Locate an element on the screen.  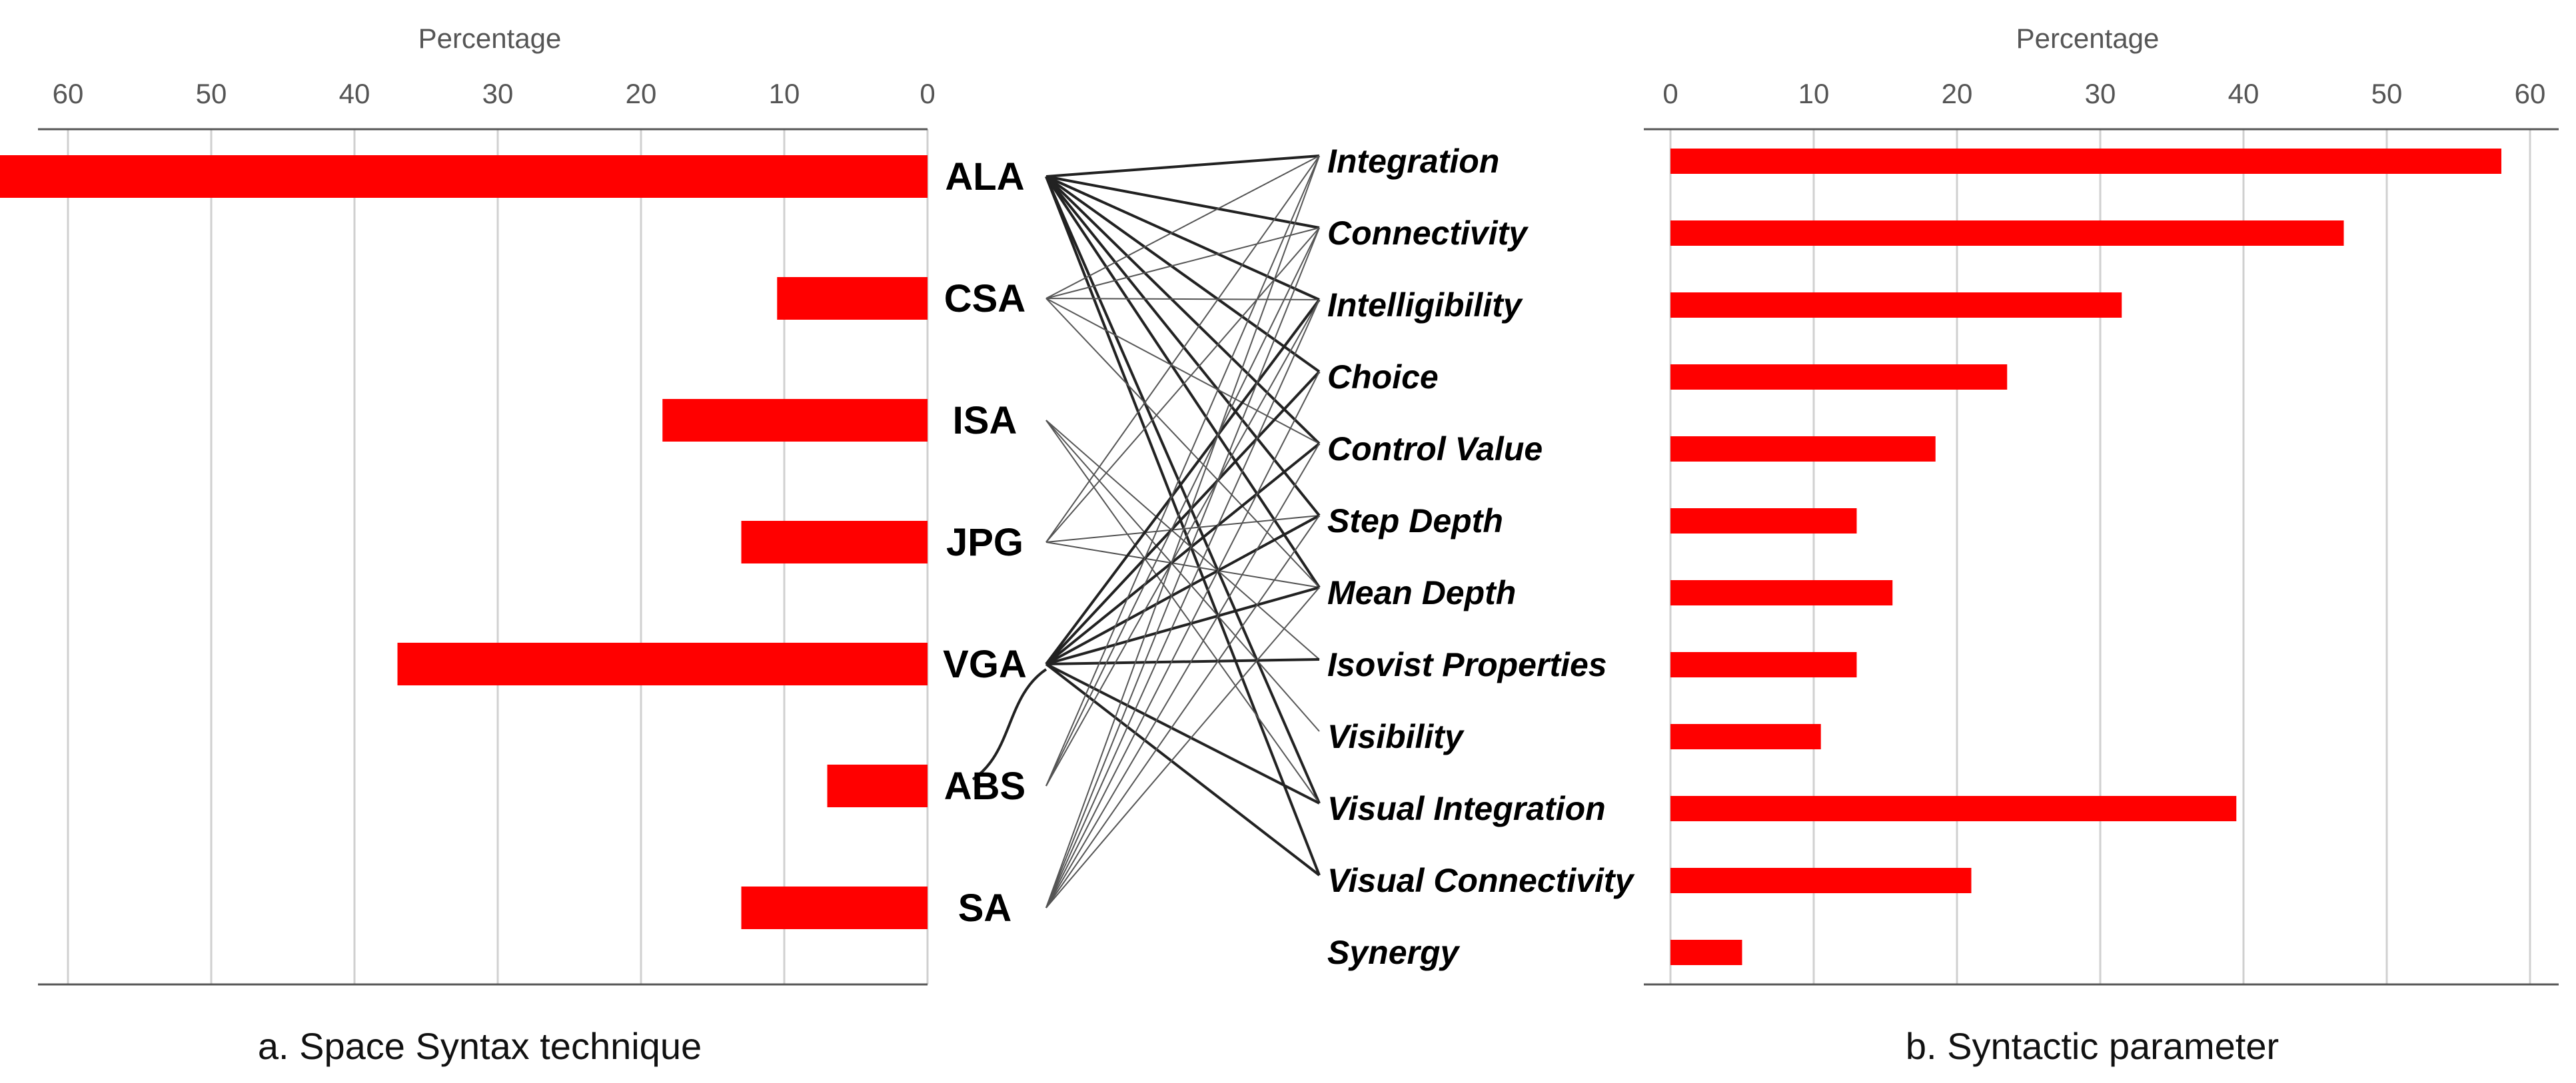
bar-isovist-properties is located at coordinates (1763, 664).